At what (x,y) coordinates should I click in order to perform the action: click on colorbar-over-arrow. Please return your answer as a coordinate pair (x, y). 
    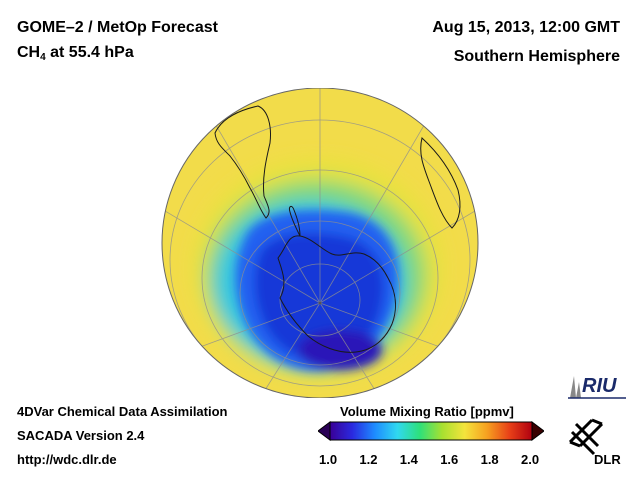
    Looking at the image, I should click on (537, 431).